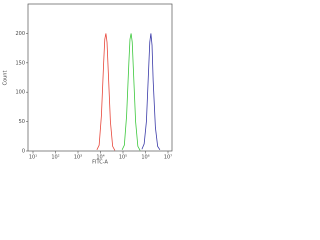 The image size is (320, 240). I want to click on x-tick-label: 10³, so click(78, 158).